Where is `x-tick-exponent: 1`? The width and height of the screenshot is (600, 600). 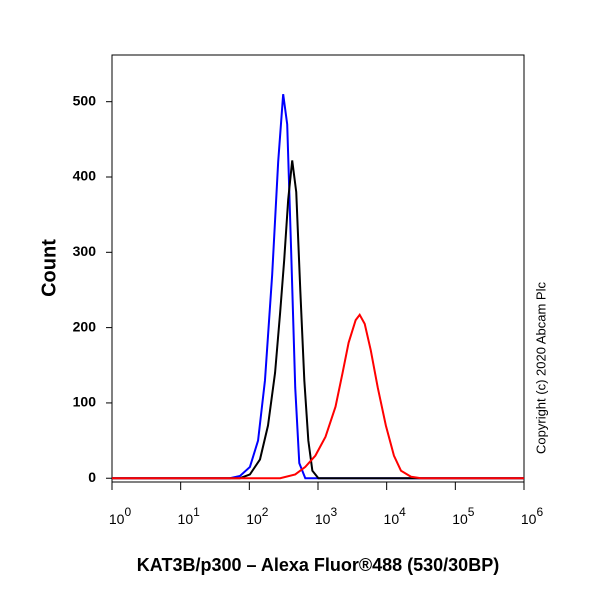
x-tick-exponent: 1 is located at coordinates (196, 512).